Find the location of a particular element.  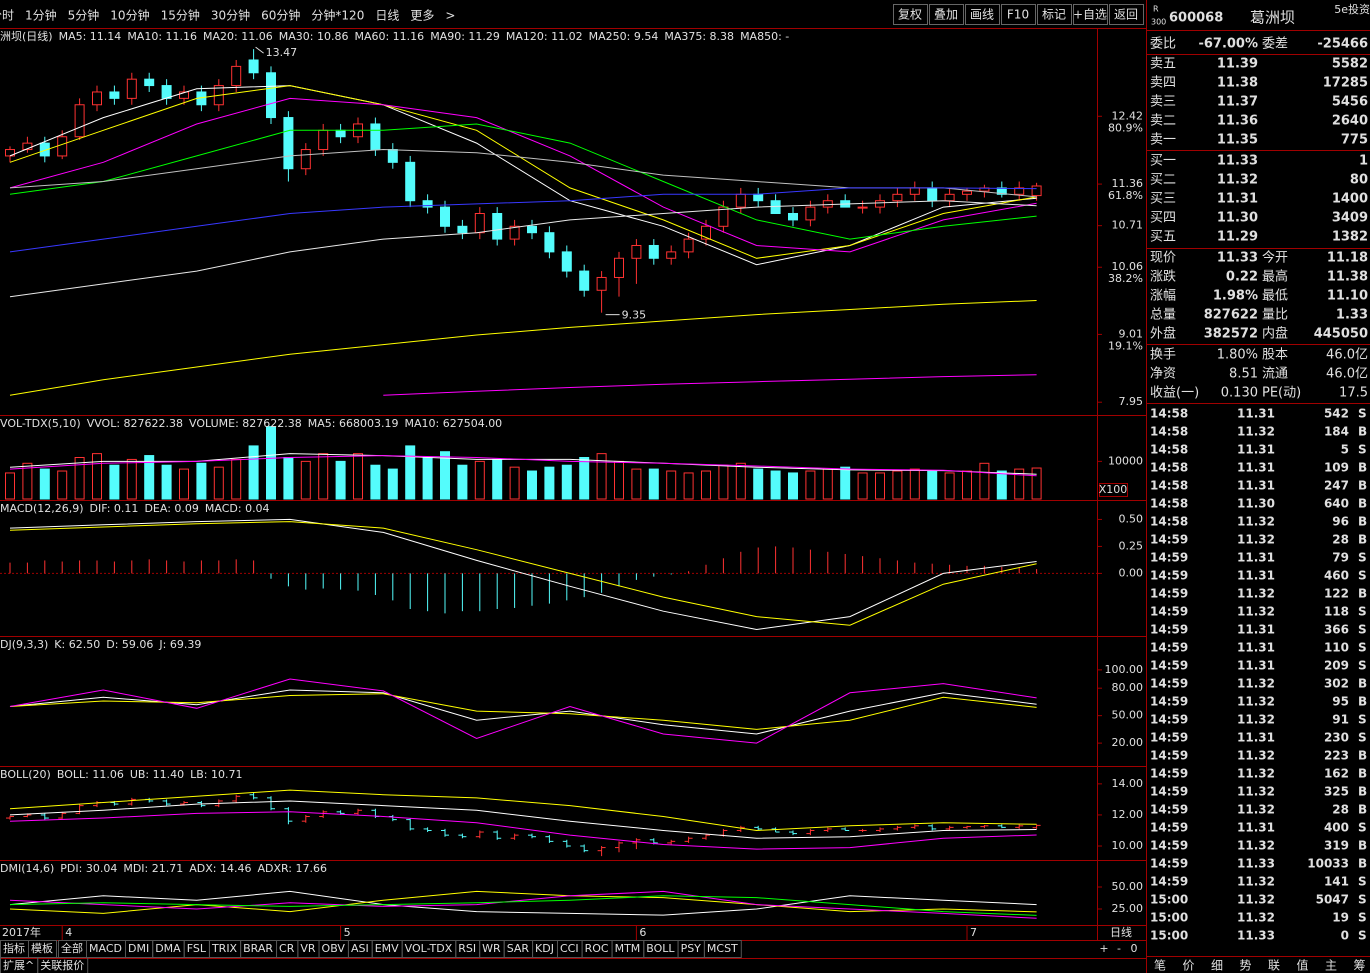

toolbar-button: 标记 is located at coordinates (1054, 15).